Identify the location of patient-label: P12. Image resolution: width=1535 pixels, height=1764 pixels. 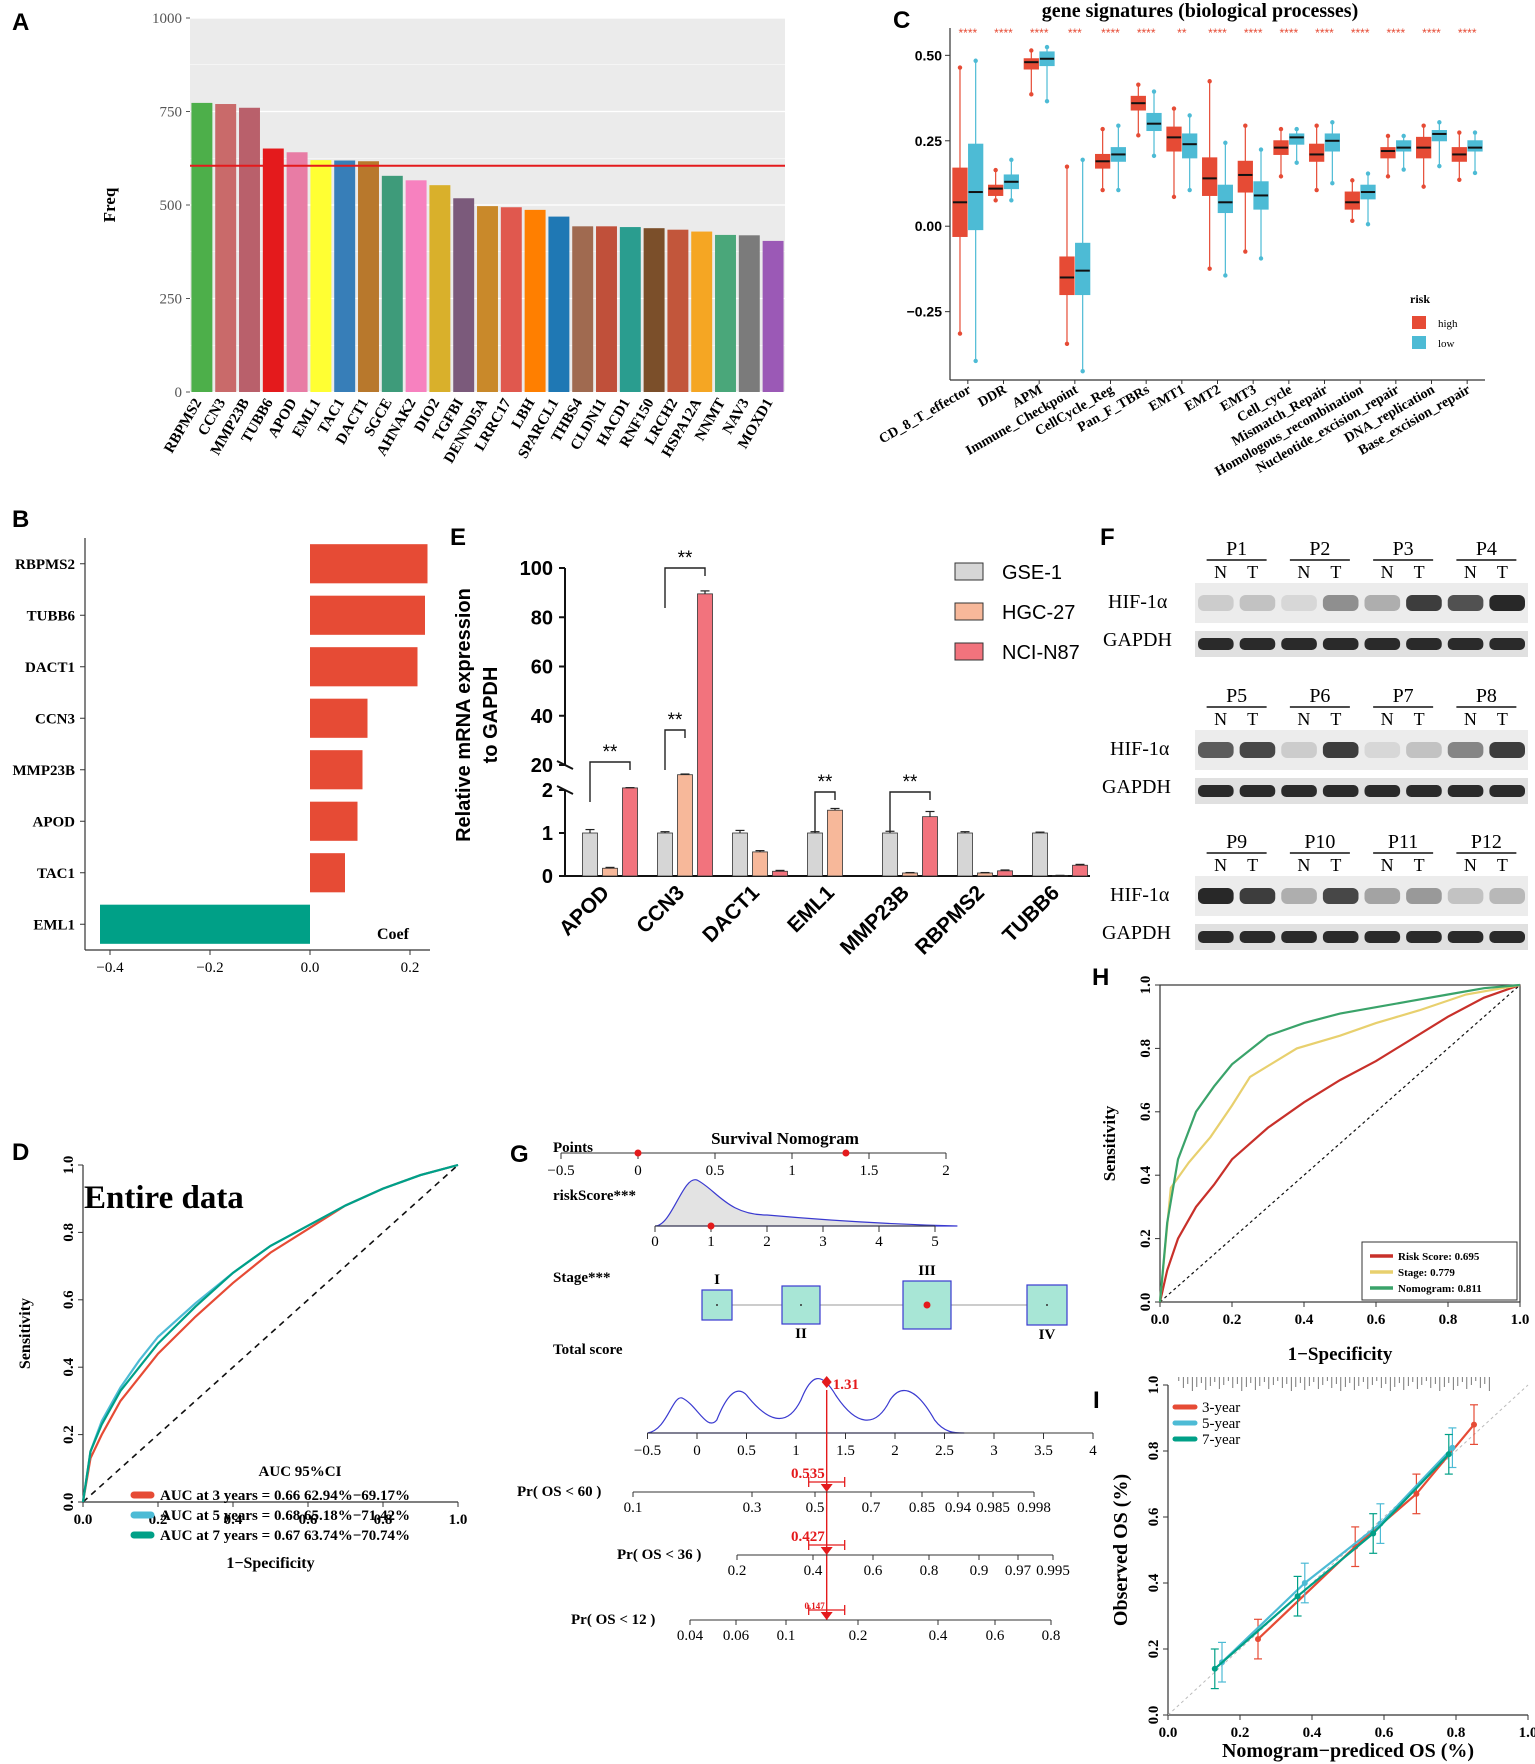
(1486, 842).